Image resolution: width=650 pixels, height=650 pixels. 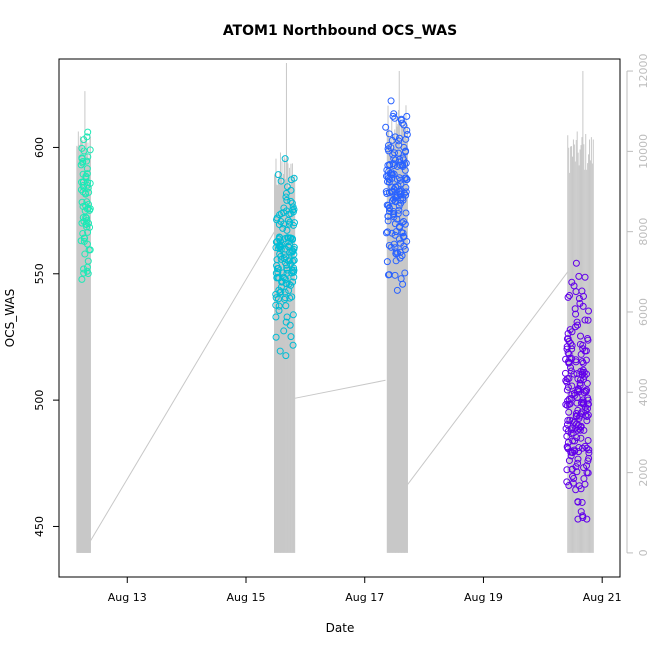 What do you see at coordinates (39, 147) in the screenshot?
I see `y-left-tick-label: 600` at bounding box center [39, 147].